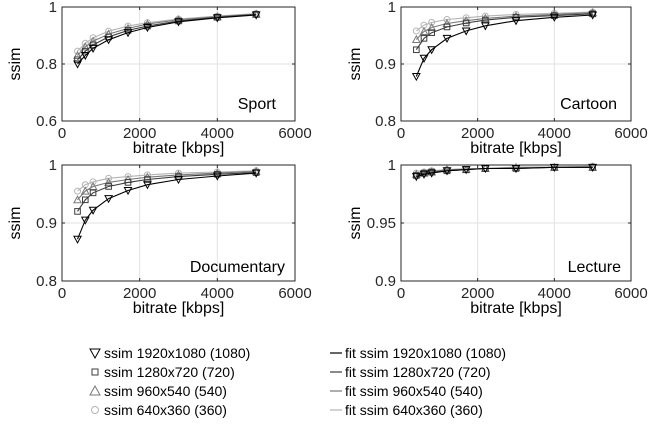 This screenshot has height=427, width=672. What do you see at coordinates (165, 391) in the screenshot?
I see `legend-label-540: ssim 960x540 (540)` at bounding box center [165, 391].